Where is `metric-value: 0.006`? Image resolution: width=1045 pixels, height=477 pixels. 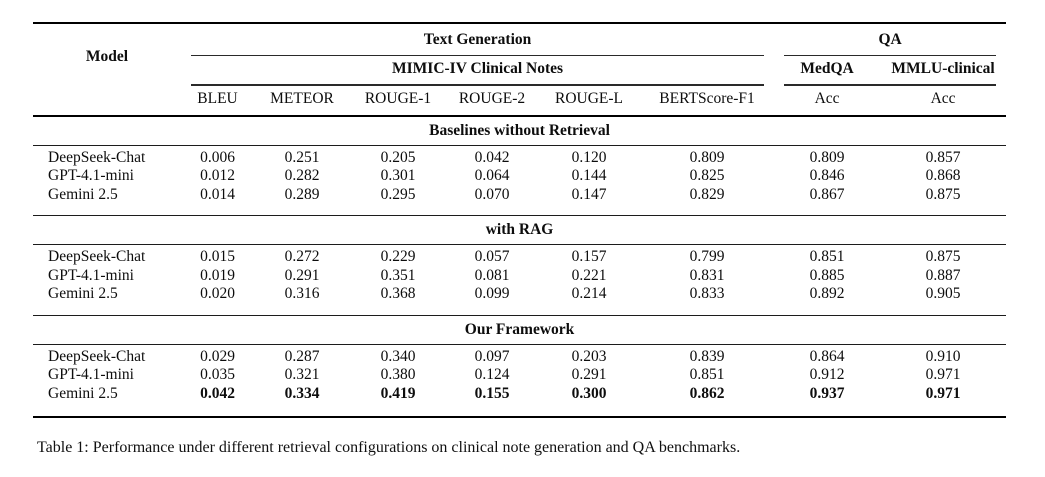
metric-value: 0.006 is located at coordinates (217, 157).